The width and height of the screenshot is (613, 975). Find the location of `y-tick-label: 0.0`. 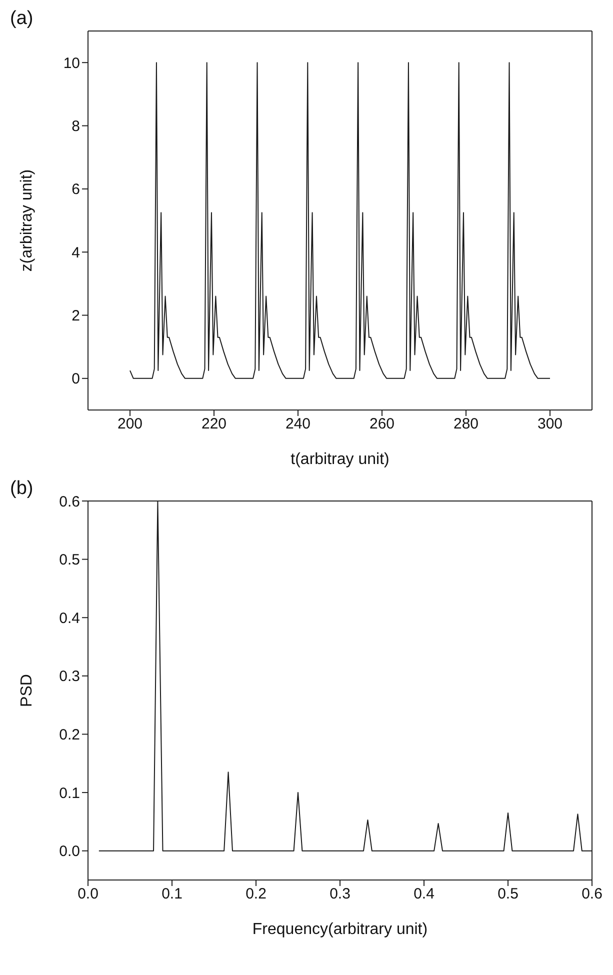

y-tick-label: 0.0 is located at coordinates (69, 851).